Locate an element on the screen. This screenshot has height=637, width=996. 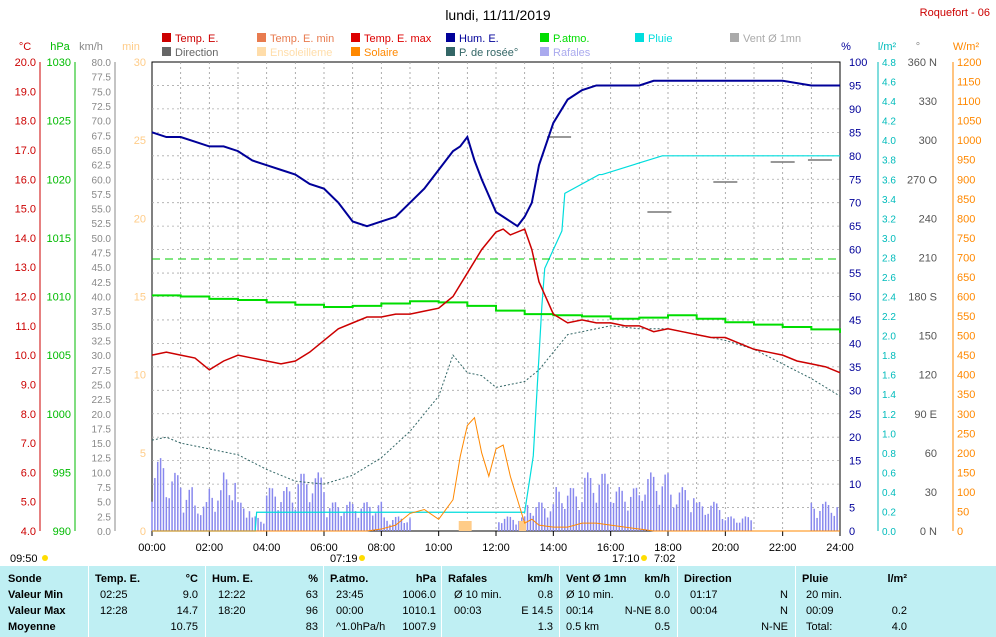
wind-value: N-NE 8.0 is located at coordinates (647, 611).